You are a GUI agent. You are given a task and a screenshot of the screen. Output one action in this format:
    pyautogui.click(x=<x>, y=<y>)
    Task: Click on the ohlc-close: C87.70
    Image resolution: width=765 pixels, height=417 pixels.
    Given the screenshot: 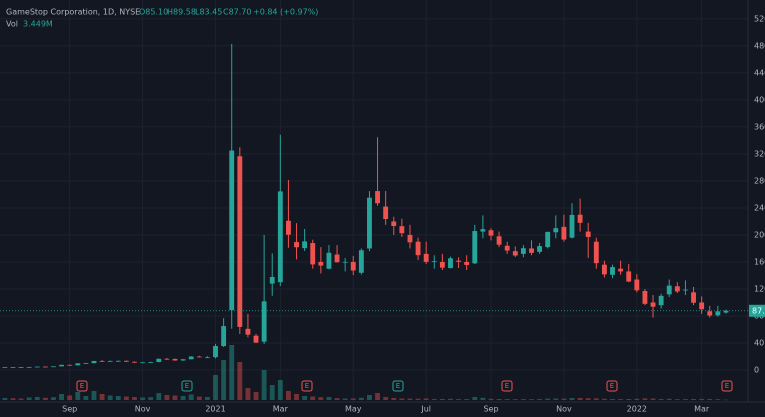 What is the action you would take?
    pyautogui.click(x=237, y=12)
    